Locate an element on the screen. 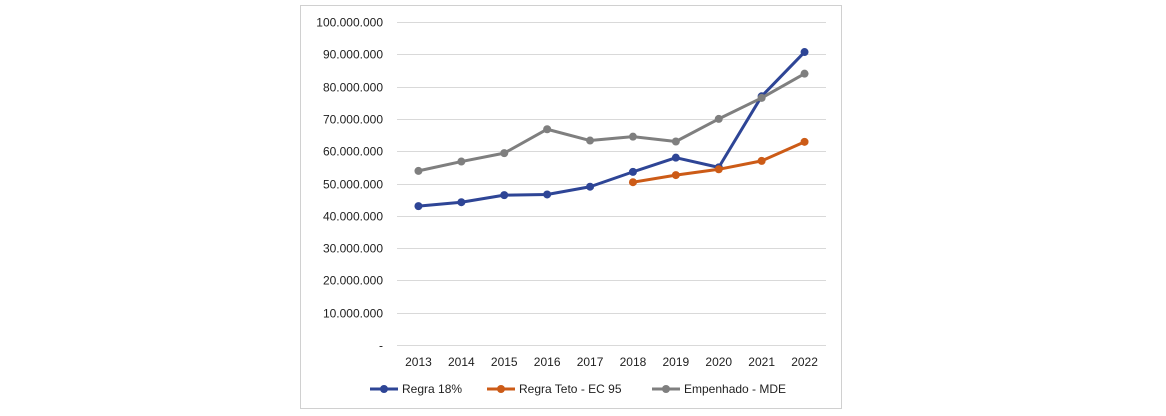 This screenshot has width=1166, height=416. legend-label: Regra 18% is located at coordinates (432, 389).